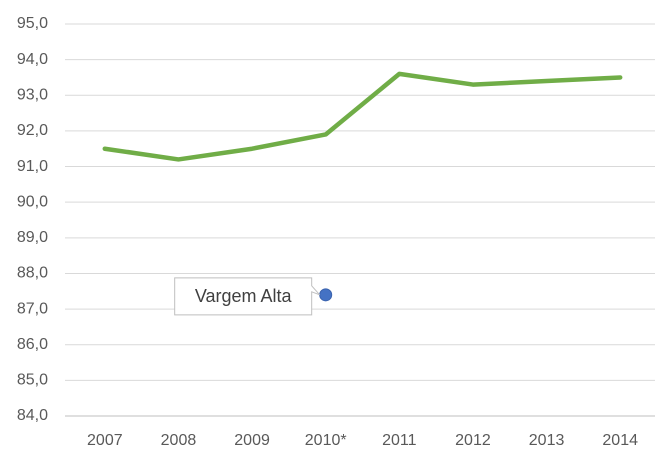 The image size is (657, 453). Describe the element at coordinates (473, 440) in the screenshot. I see `x-tick-label: 2012` at that location.